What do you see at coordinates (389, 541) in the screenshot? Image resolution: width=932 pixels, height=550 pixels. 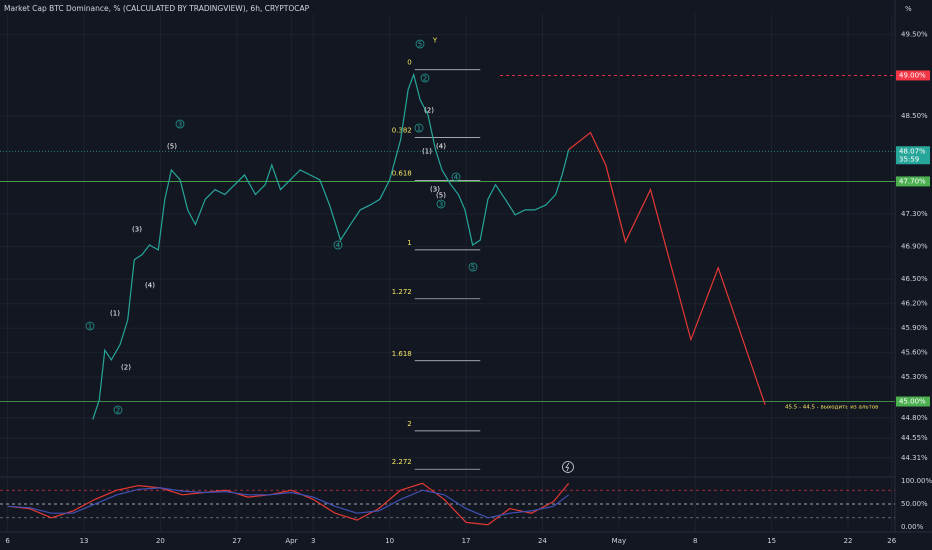 I see `x-tick-label: 10` at bounding box center [389, 541].